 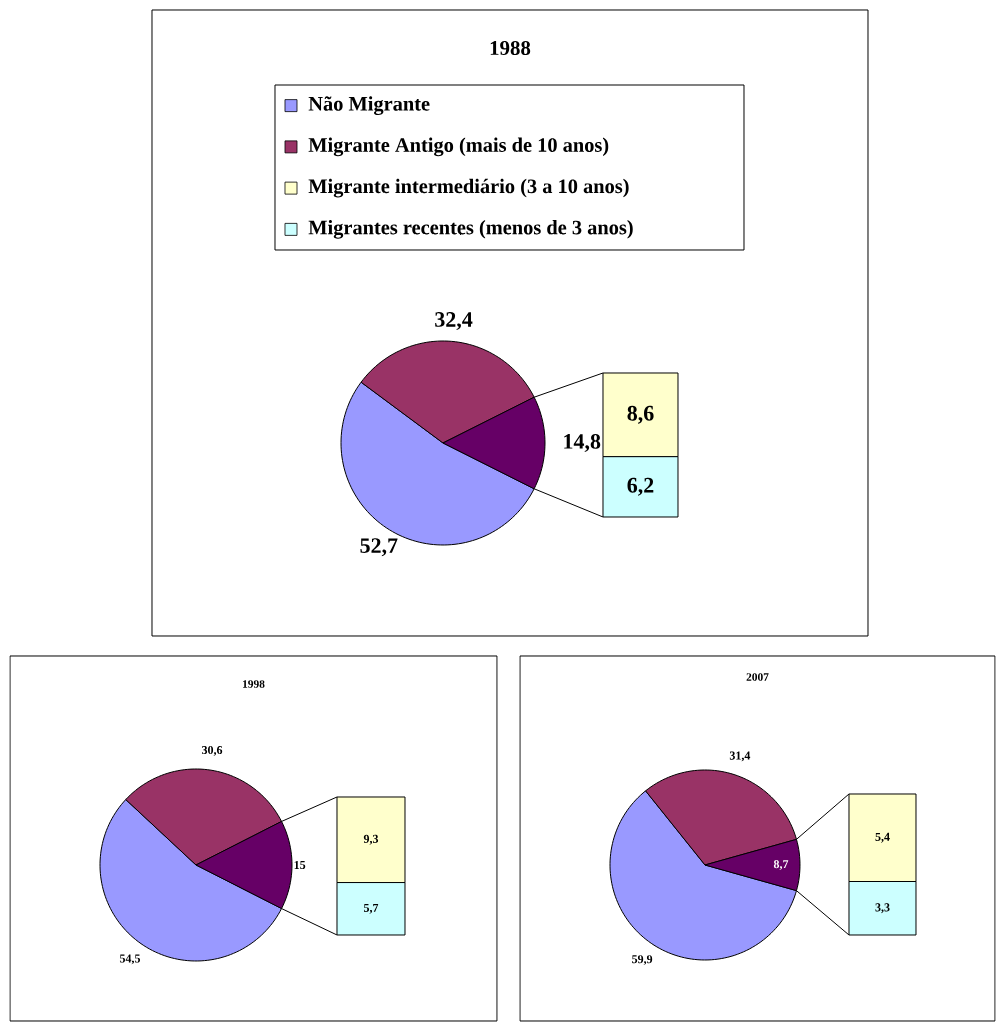 I want to click on legend-label: Não Migrante, so click(x=369, y=105).